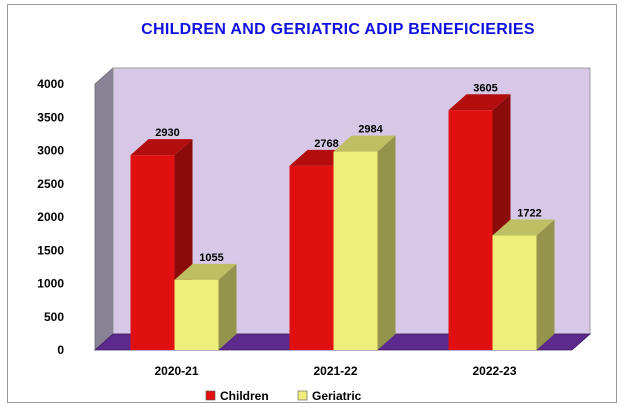  What do you see at coordinates (50, 250) in the screenshot?
I see `y-tick-label: 1500` at bounding box center [50, 250].